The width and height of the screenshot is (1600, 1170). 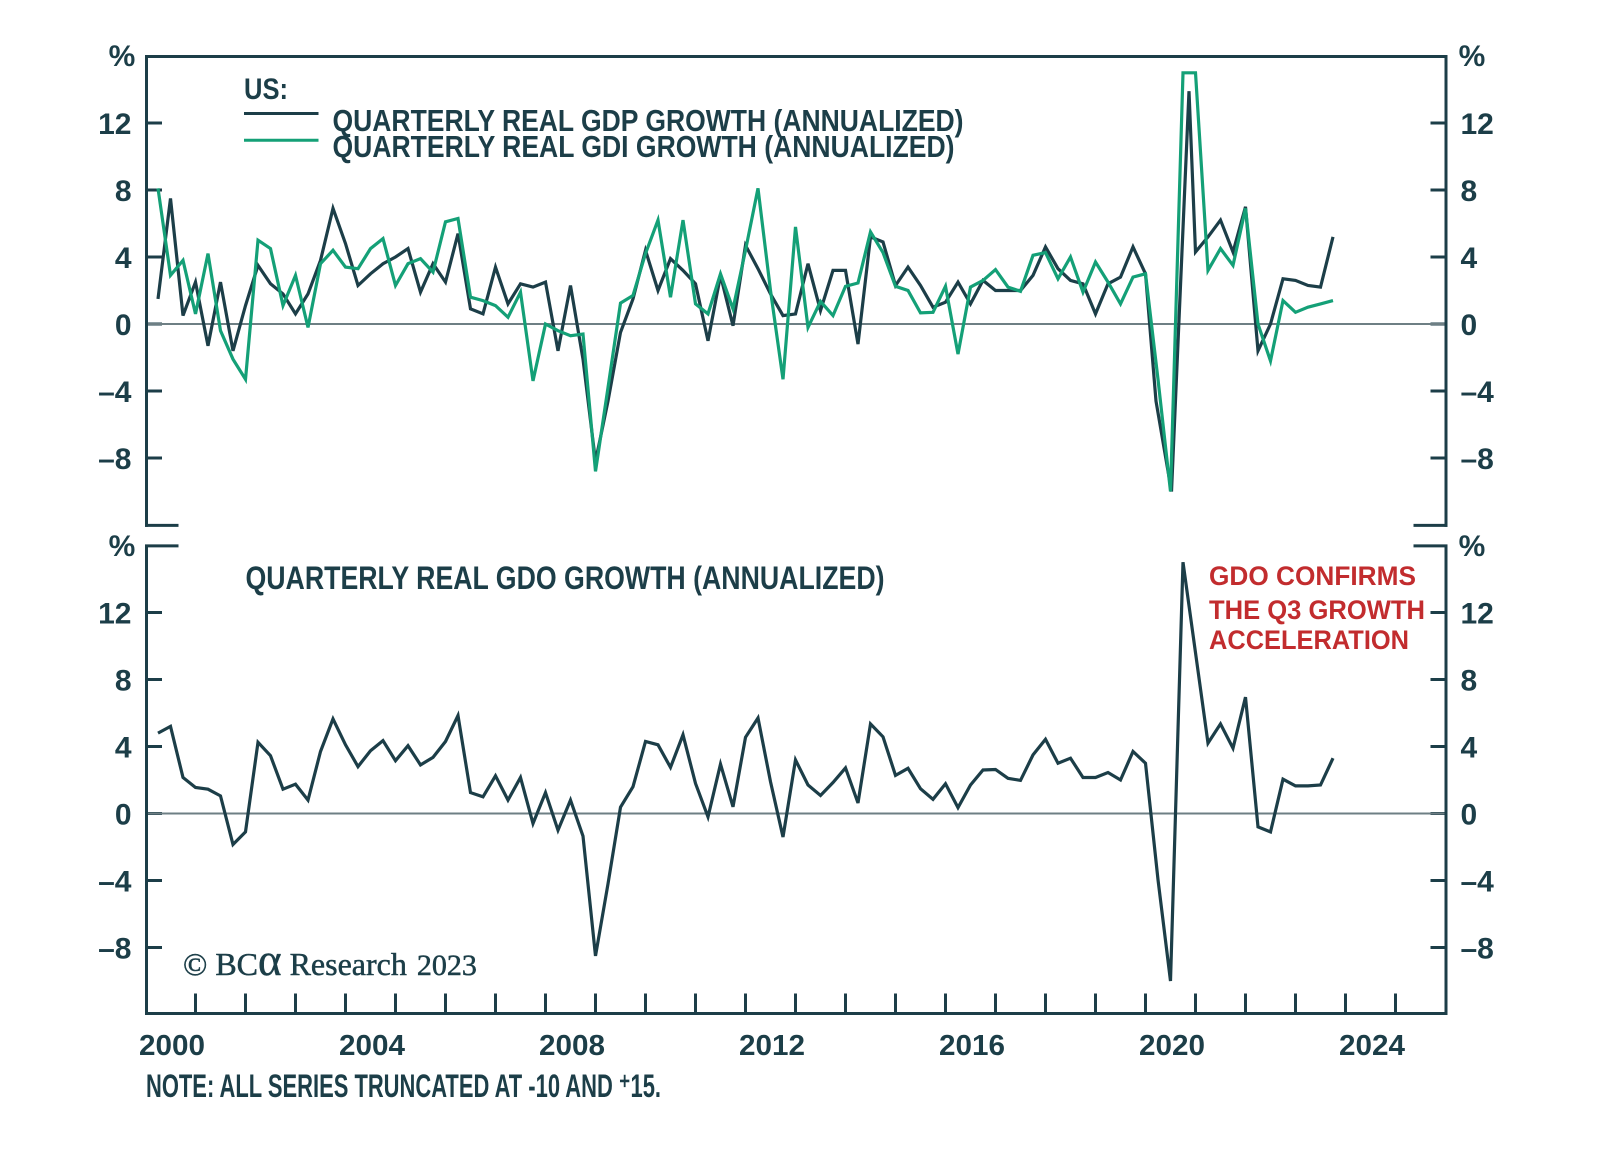 What do you see at coordinates (172, 1046) in the screenshot?
I see `svg-text: 2000` at bounding box center [172, 1046].